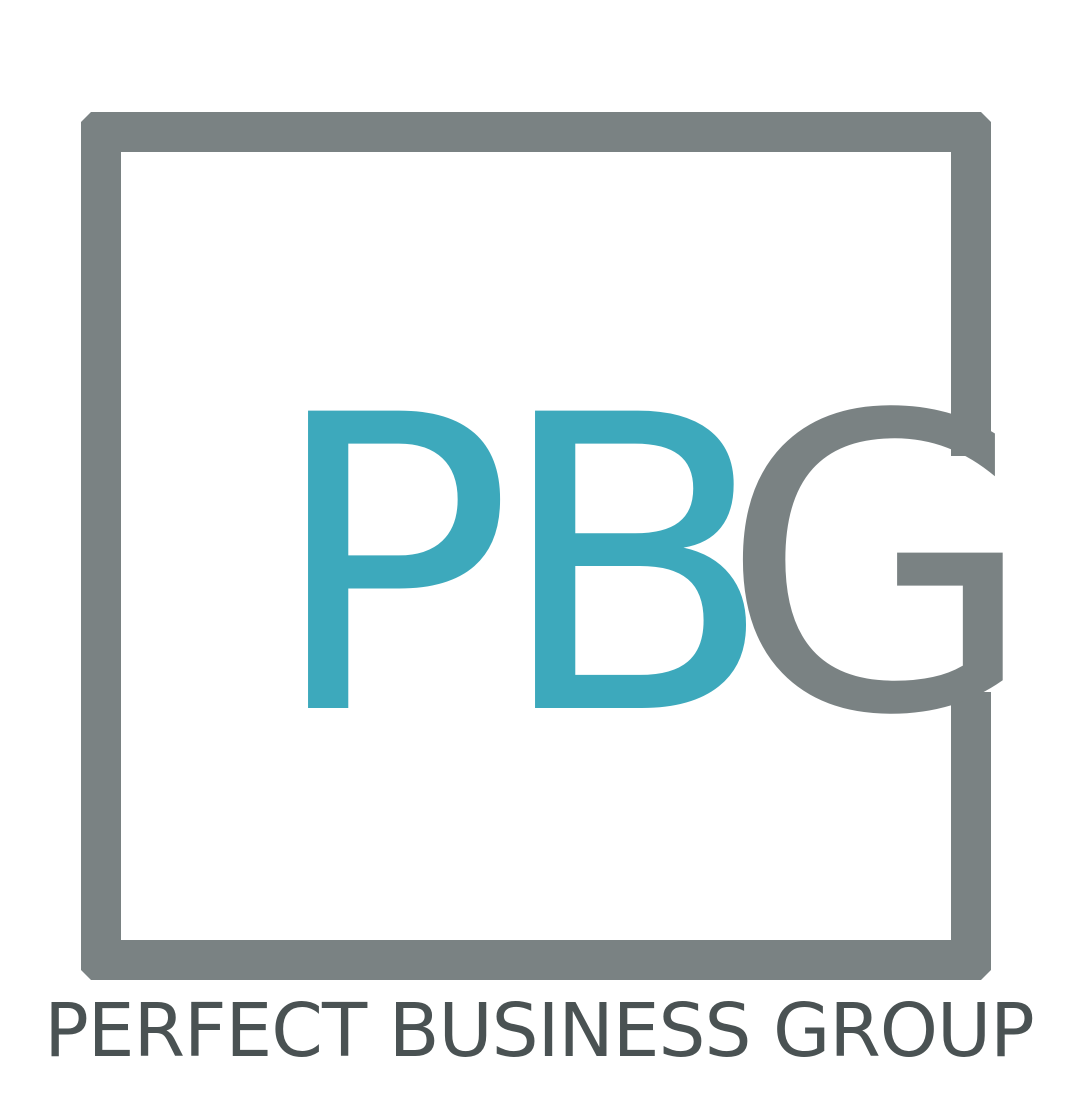 This screenshot has height=1098, width=1078. What do you see at coordinates (635, 567) in the screenshot?
I see `monogram-letter-b: B` at bounding box center [635, 567].